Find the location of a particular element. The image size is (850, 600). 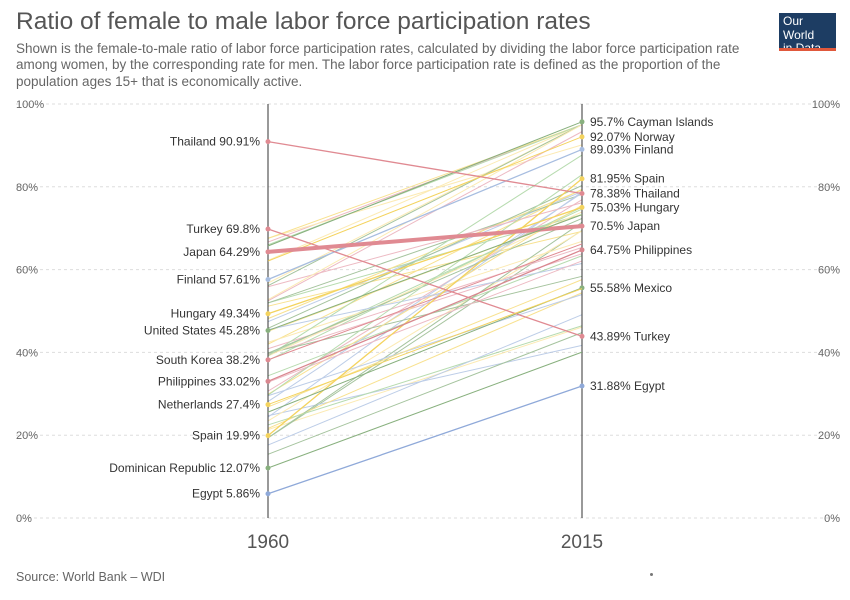

series-line-hungary is located at coordinates (425, 260).